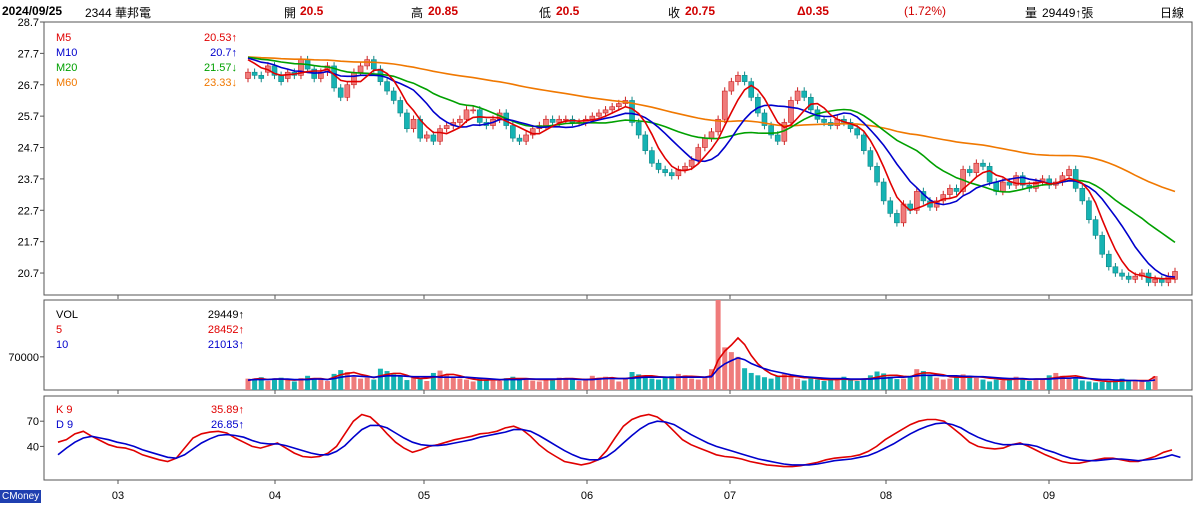 Image resolution: width=1198 pixels, height=517 pixels. Describe the element at coordinates (1031, 13) in the screenshot. I see `volume-label: 量` at that location.